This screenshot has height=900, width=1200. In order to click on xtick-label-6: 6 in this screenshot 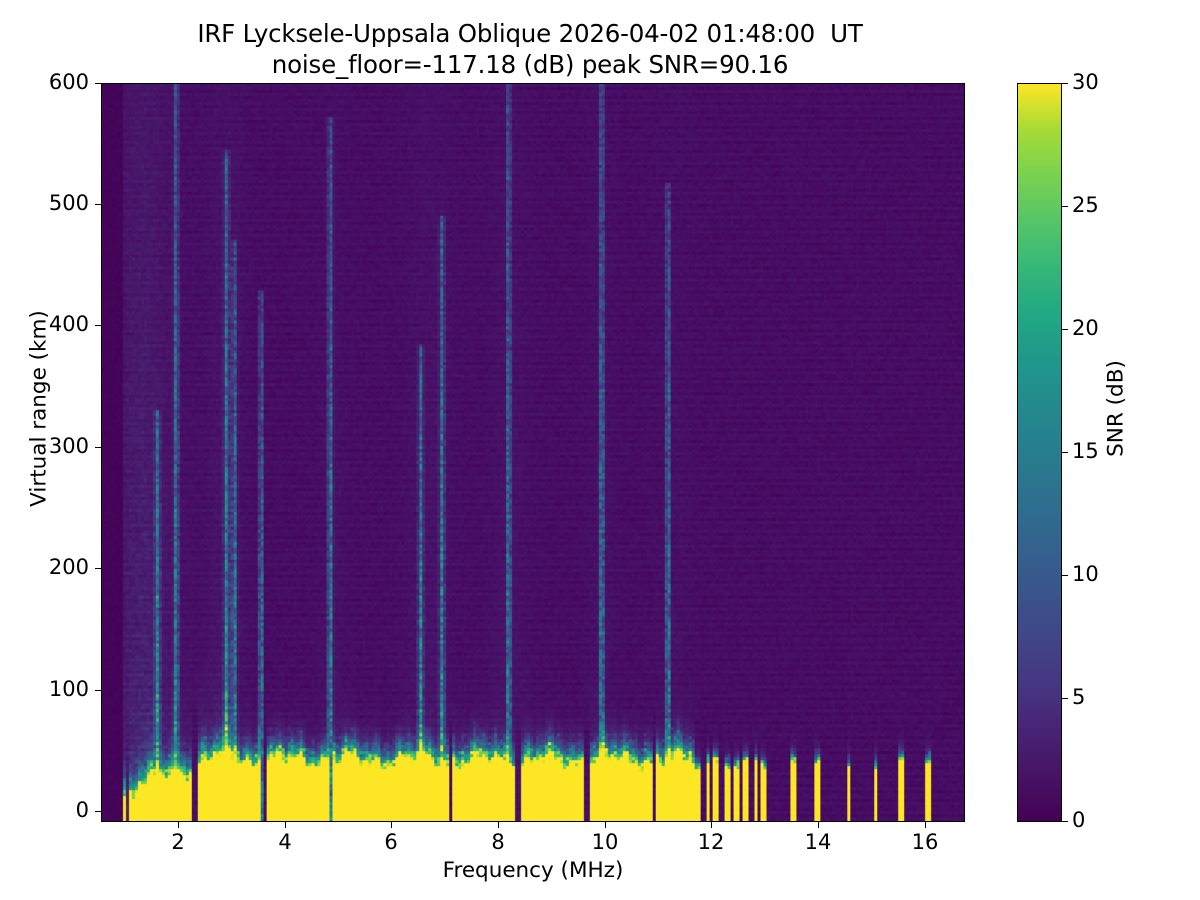, I will do `click(391, 842)`.